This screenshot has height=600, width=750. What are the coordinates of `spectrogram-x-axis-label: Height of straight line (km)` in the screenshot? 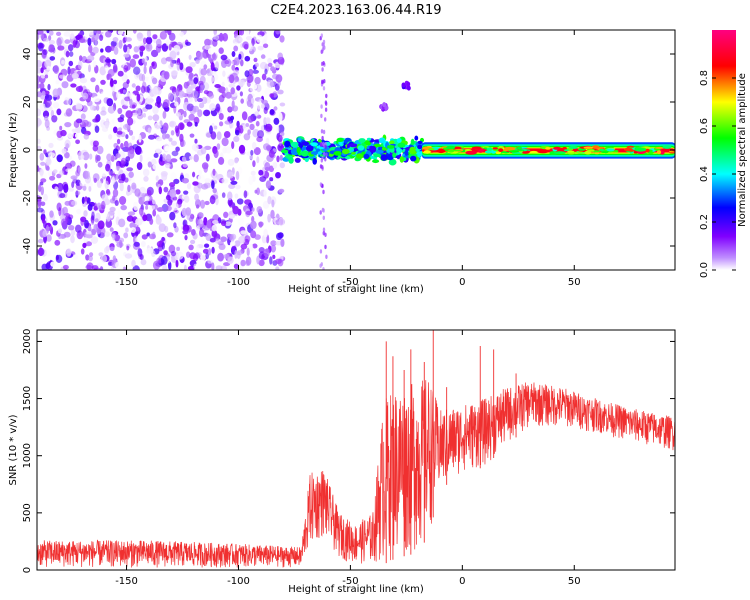 It's located at (356, 289).